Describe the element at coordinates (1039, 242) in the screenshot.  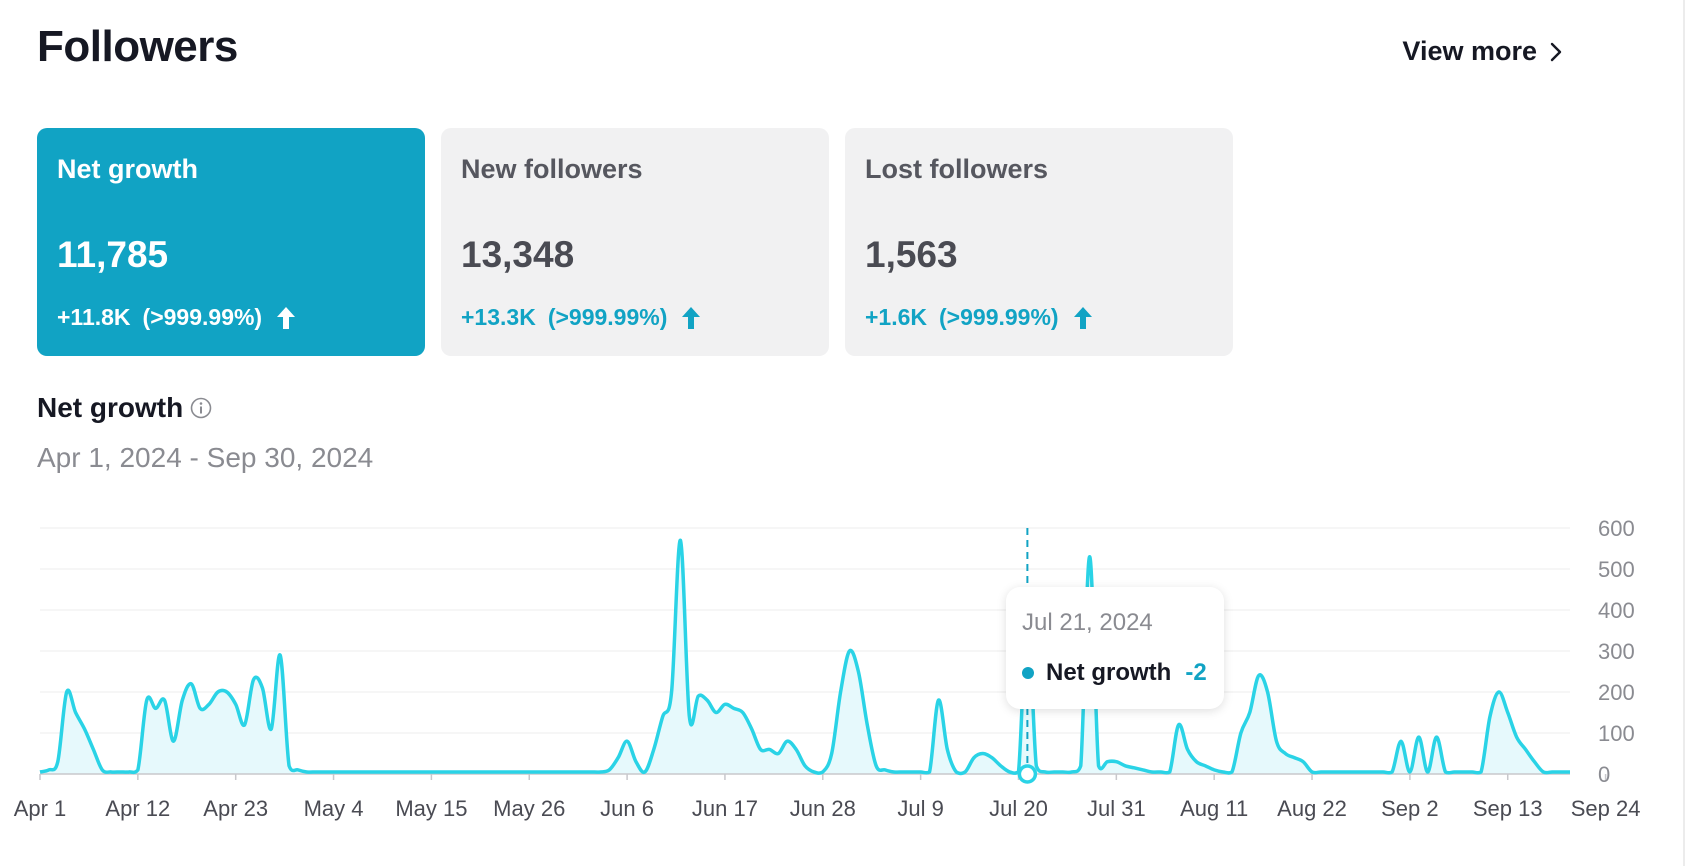
I see `card-lost-followers: Lost followers 1,563 +1.6K (>999.99%)` at that location.